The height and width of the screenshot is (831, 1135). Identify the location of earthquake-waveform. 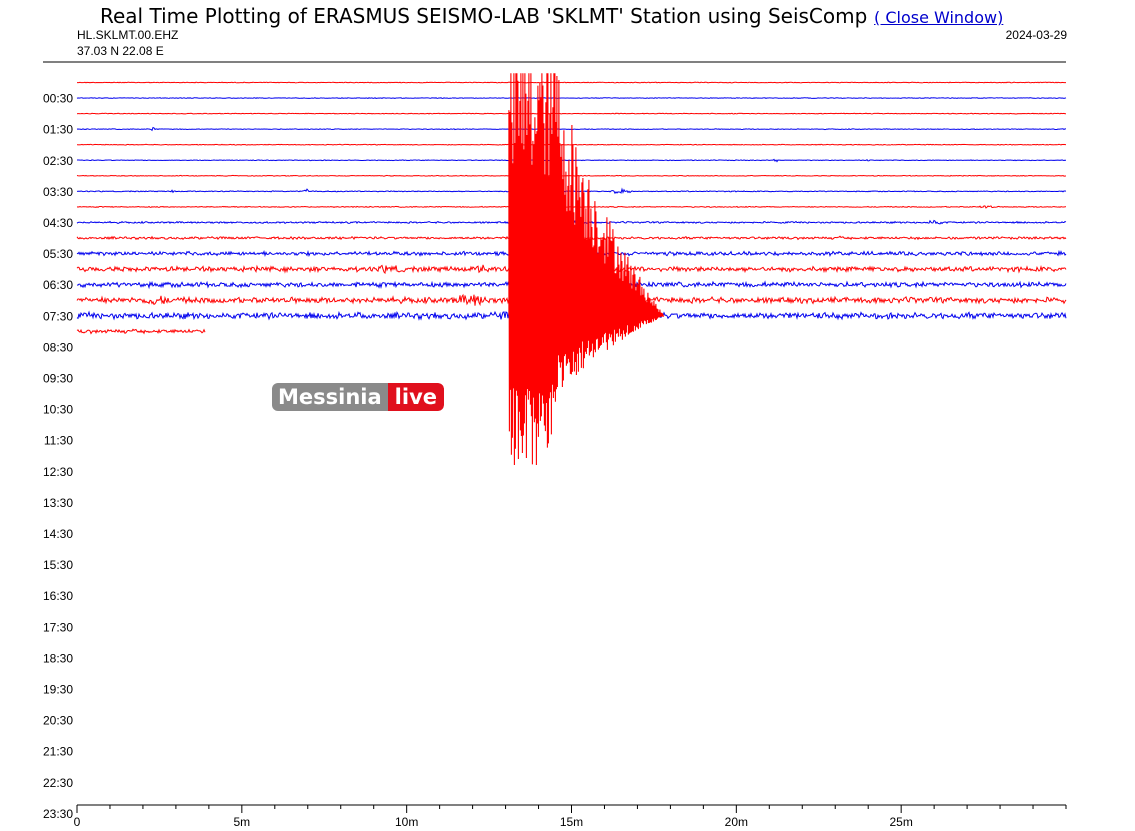
(586, 269).